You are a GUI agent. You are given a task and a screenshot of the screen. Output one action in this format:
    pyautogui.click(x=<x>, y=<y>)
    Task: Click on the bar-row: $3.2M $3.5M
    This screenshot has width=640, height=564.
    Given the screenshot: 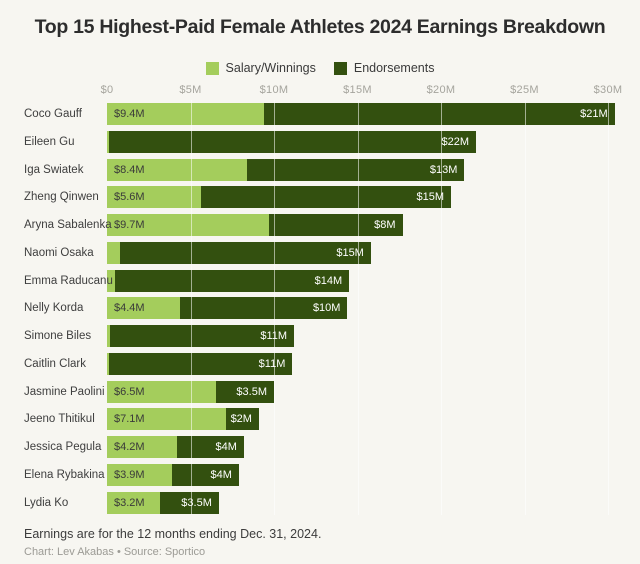 What is the action you would take?
    pyautogui.click(x=163, y=502)
    